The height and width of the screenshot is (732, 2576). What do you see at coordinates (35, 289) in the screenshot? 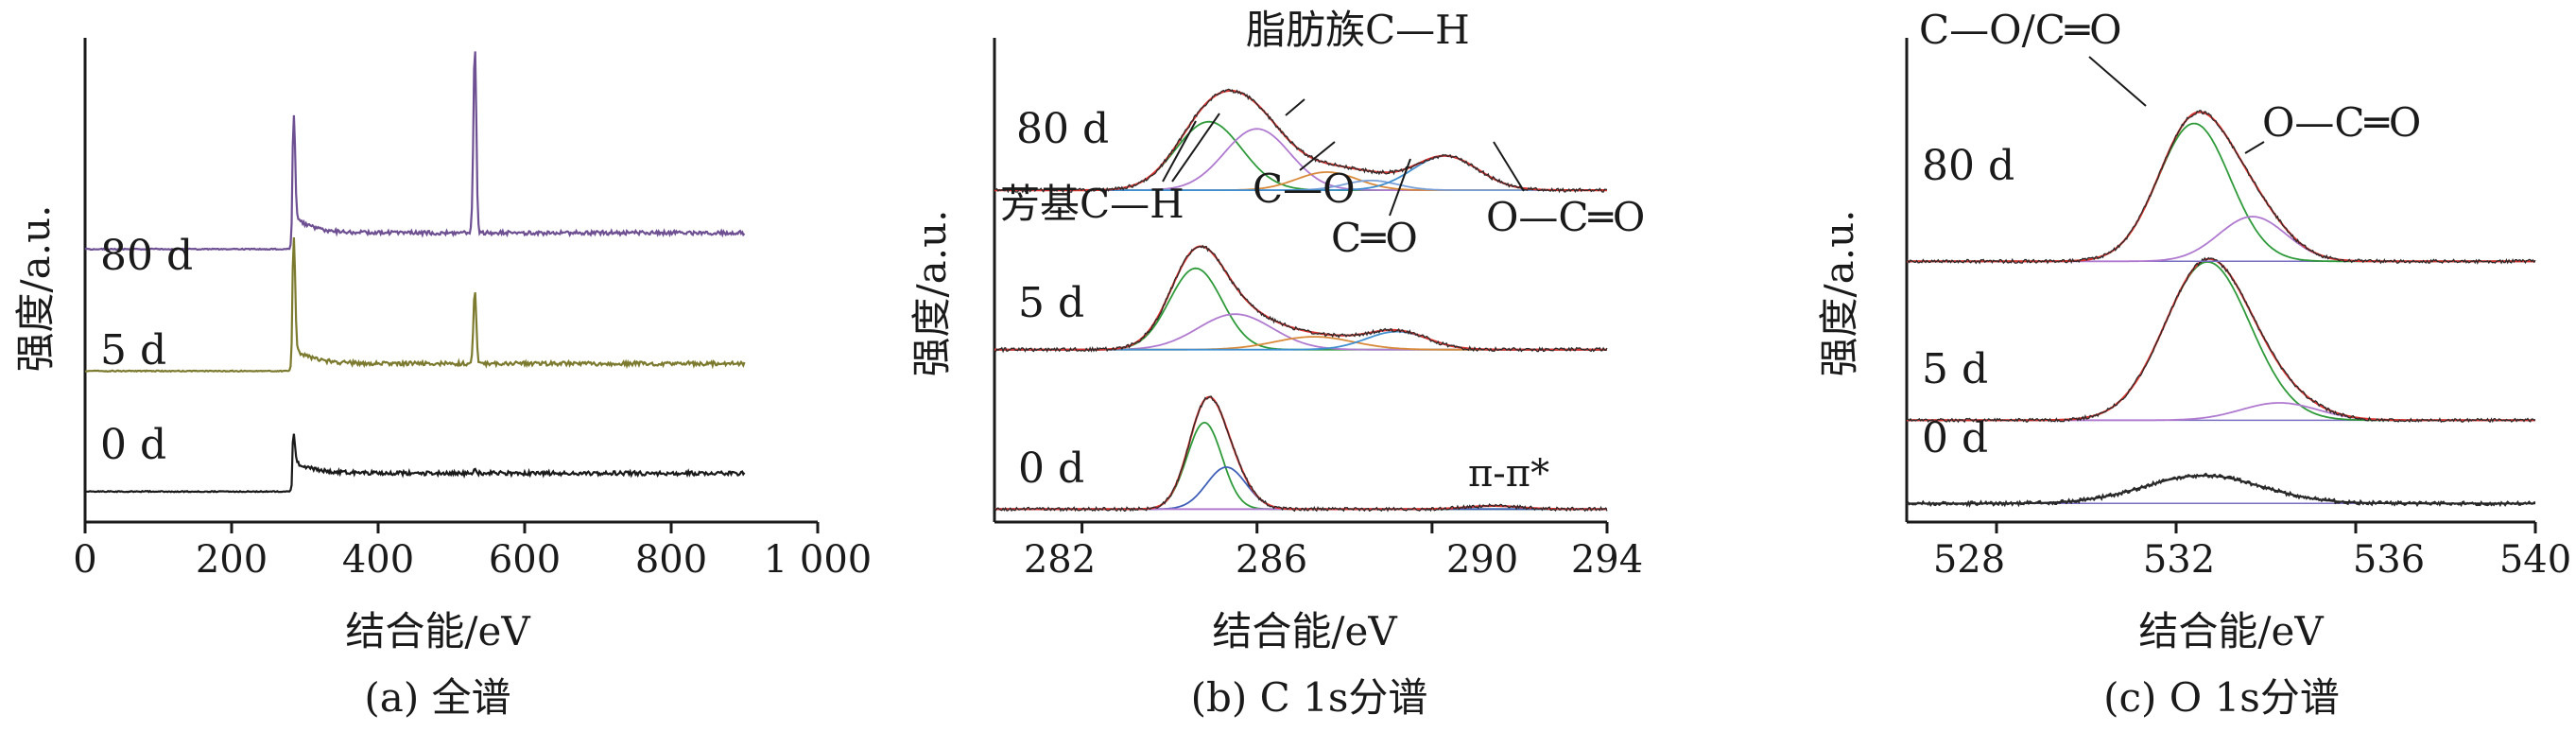
I see `panel-a-ylabel: 强度/a.u.` at bounding box center [35, 289].